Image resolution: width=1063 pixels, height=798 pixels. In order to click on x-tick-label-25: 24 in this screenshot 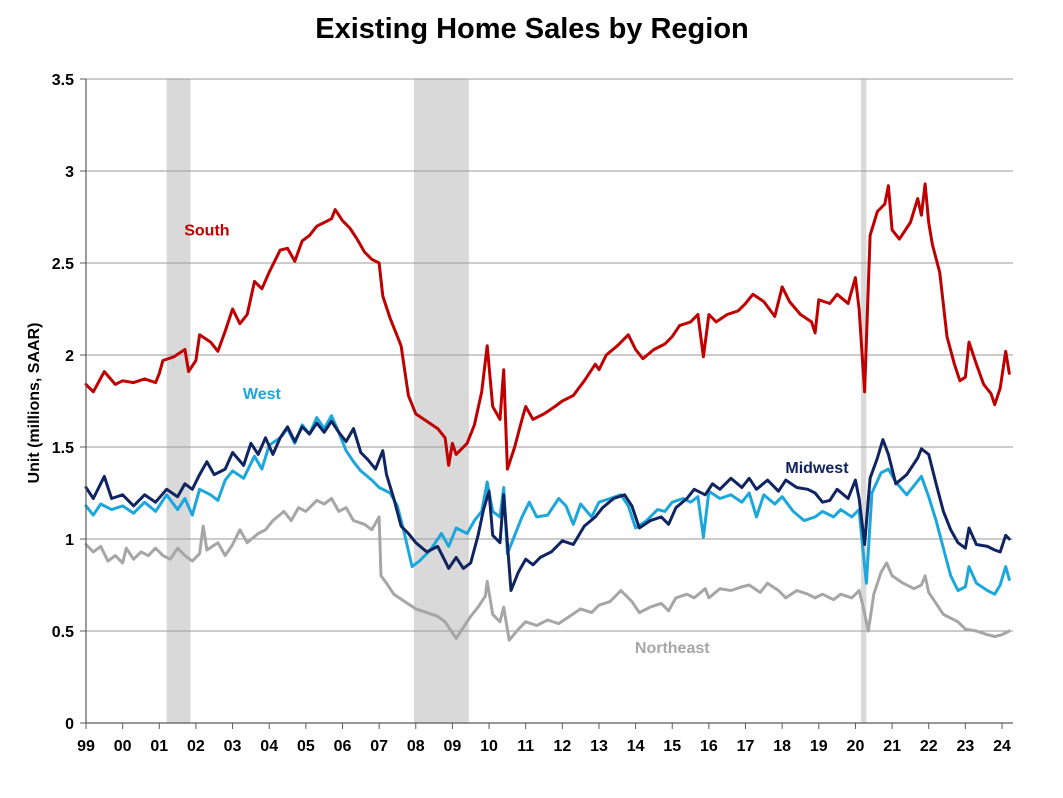, I will do `click(1002, 746)`.